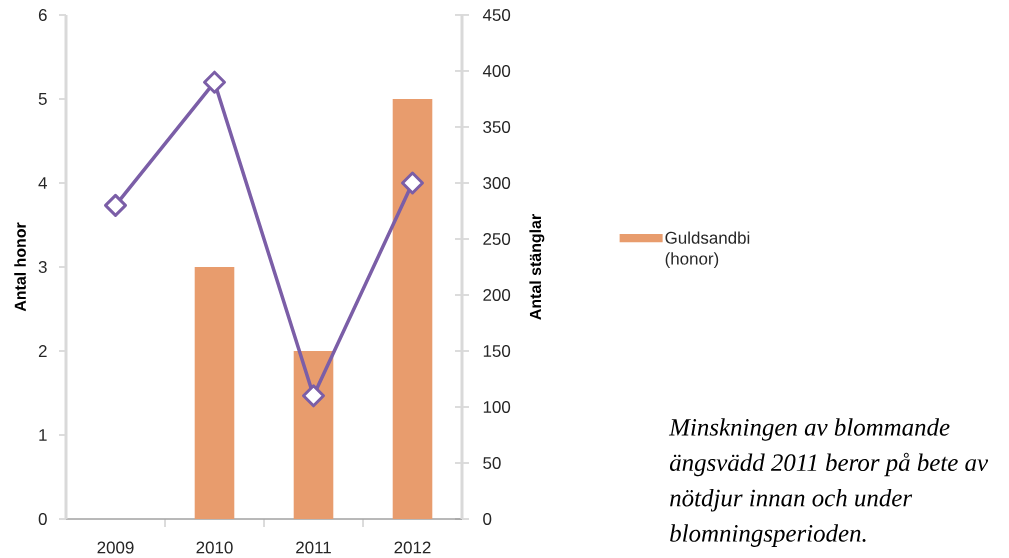  I want to click on y2-tick-label: 350, so click(497, 127).